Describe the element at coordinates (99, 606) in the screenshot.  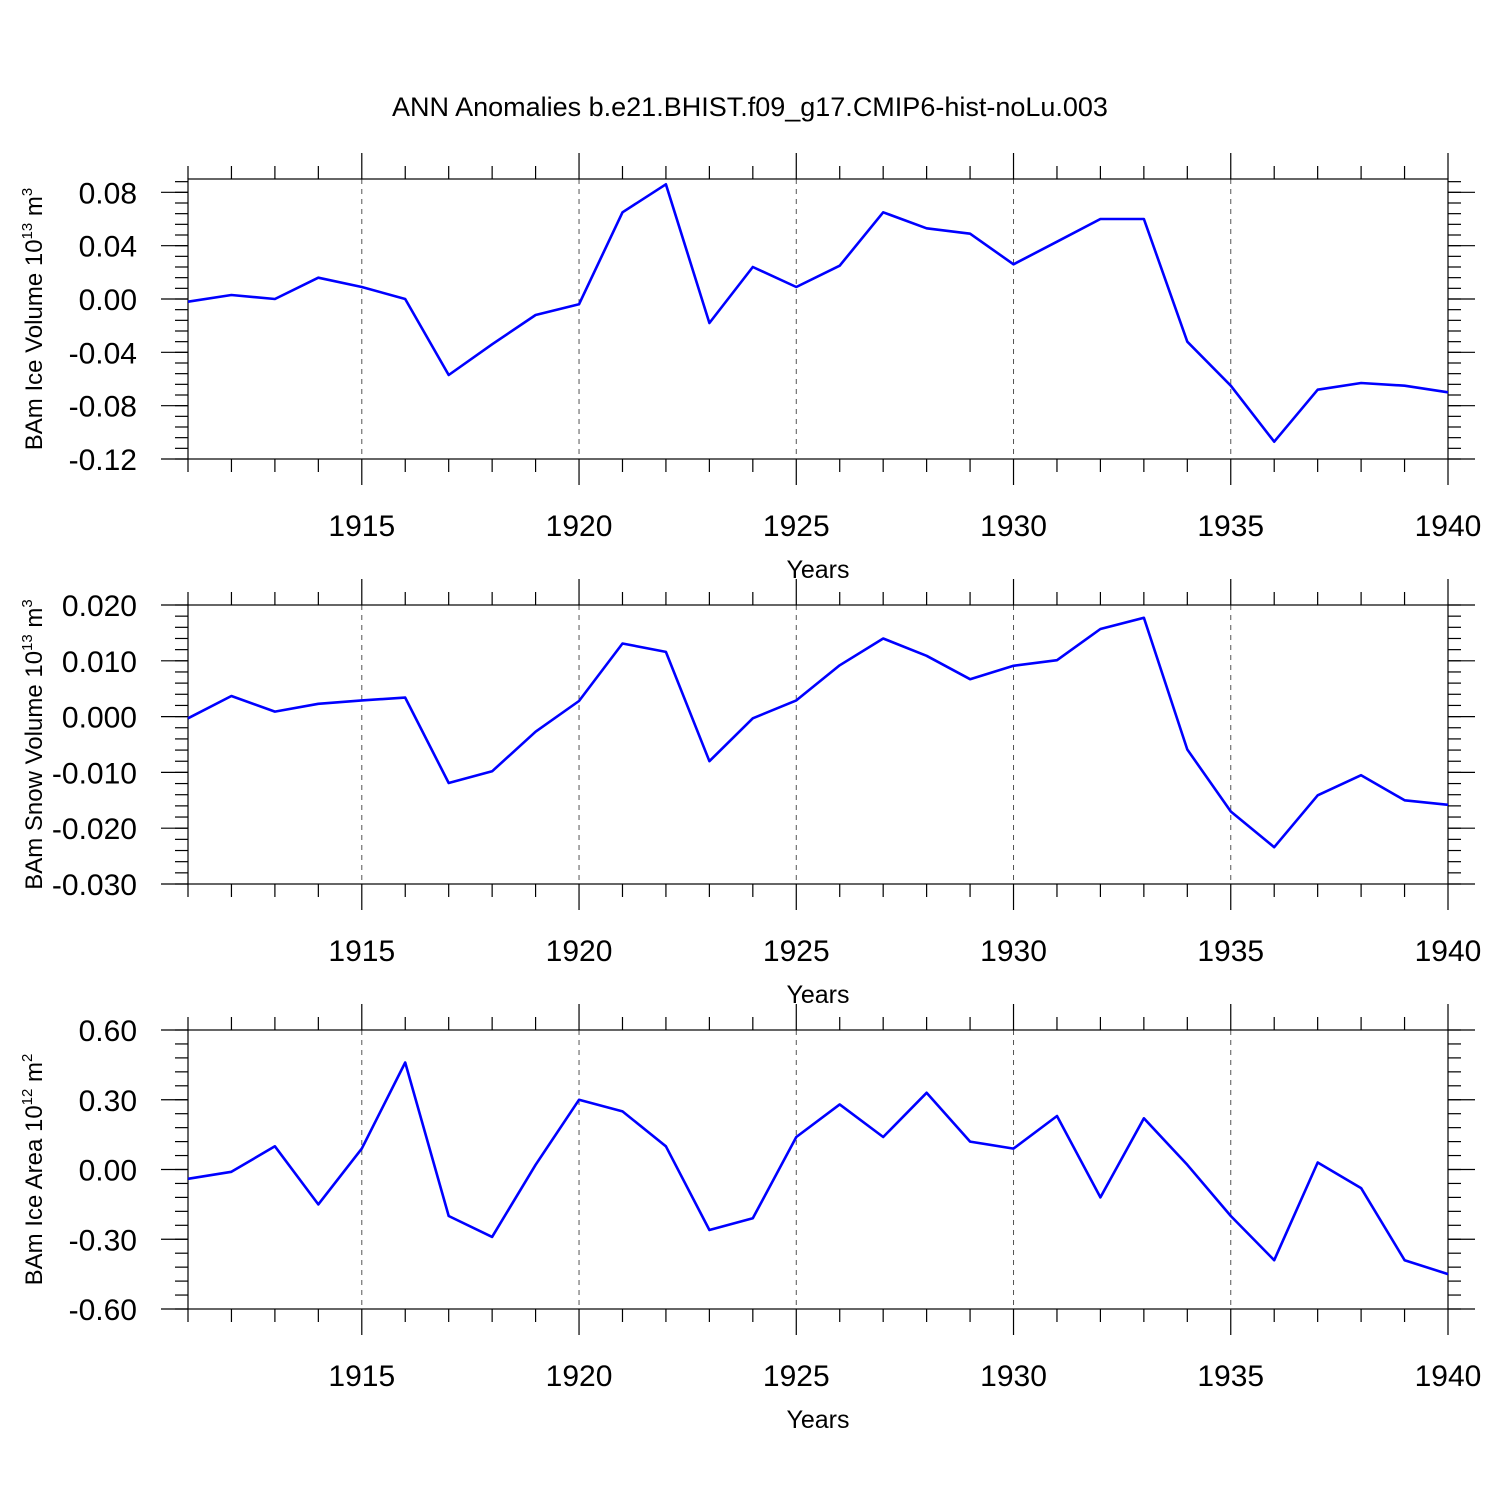
I see `y-tick-label: 0.020` at that location.